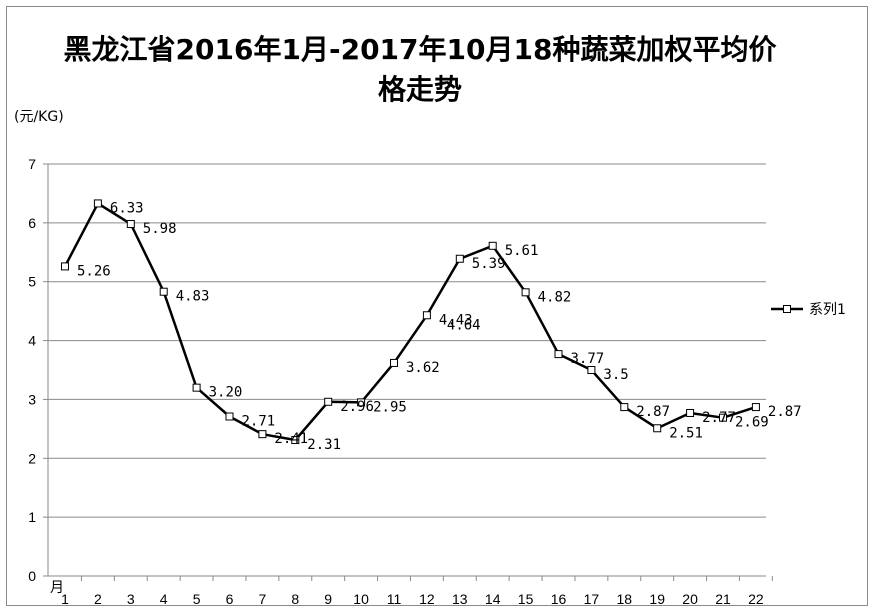 This screenshot has height=616, width=878. What do you see at coordinates (686, 433) in the screenshot?
I see `data-label: 2.51` at bounding box center [686, 433].